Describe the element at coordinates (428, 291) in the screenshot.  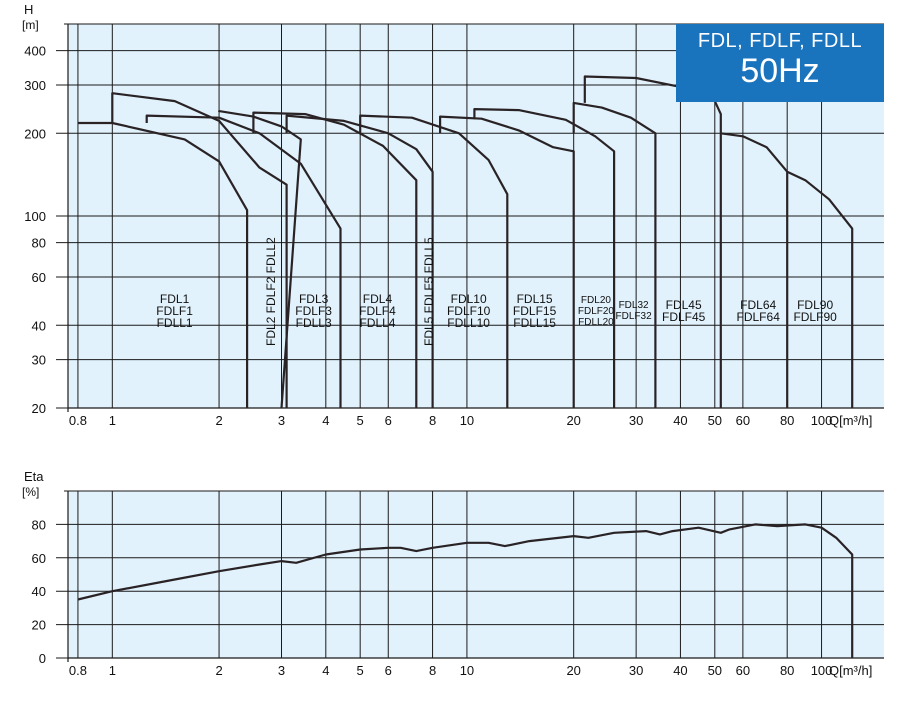
I see `series-label-vertical: FDL5 FDLF5 FDLL5` at that location.